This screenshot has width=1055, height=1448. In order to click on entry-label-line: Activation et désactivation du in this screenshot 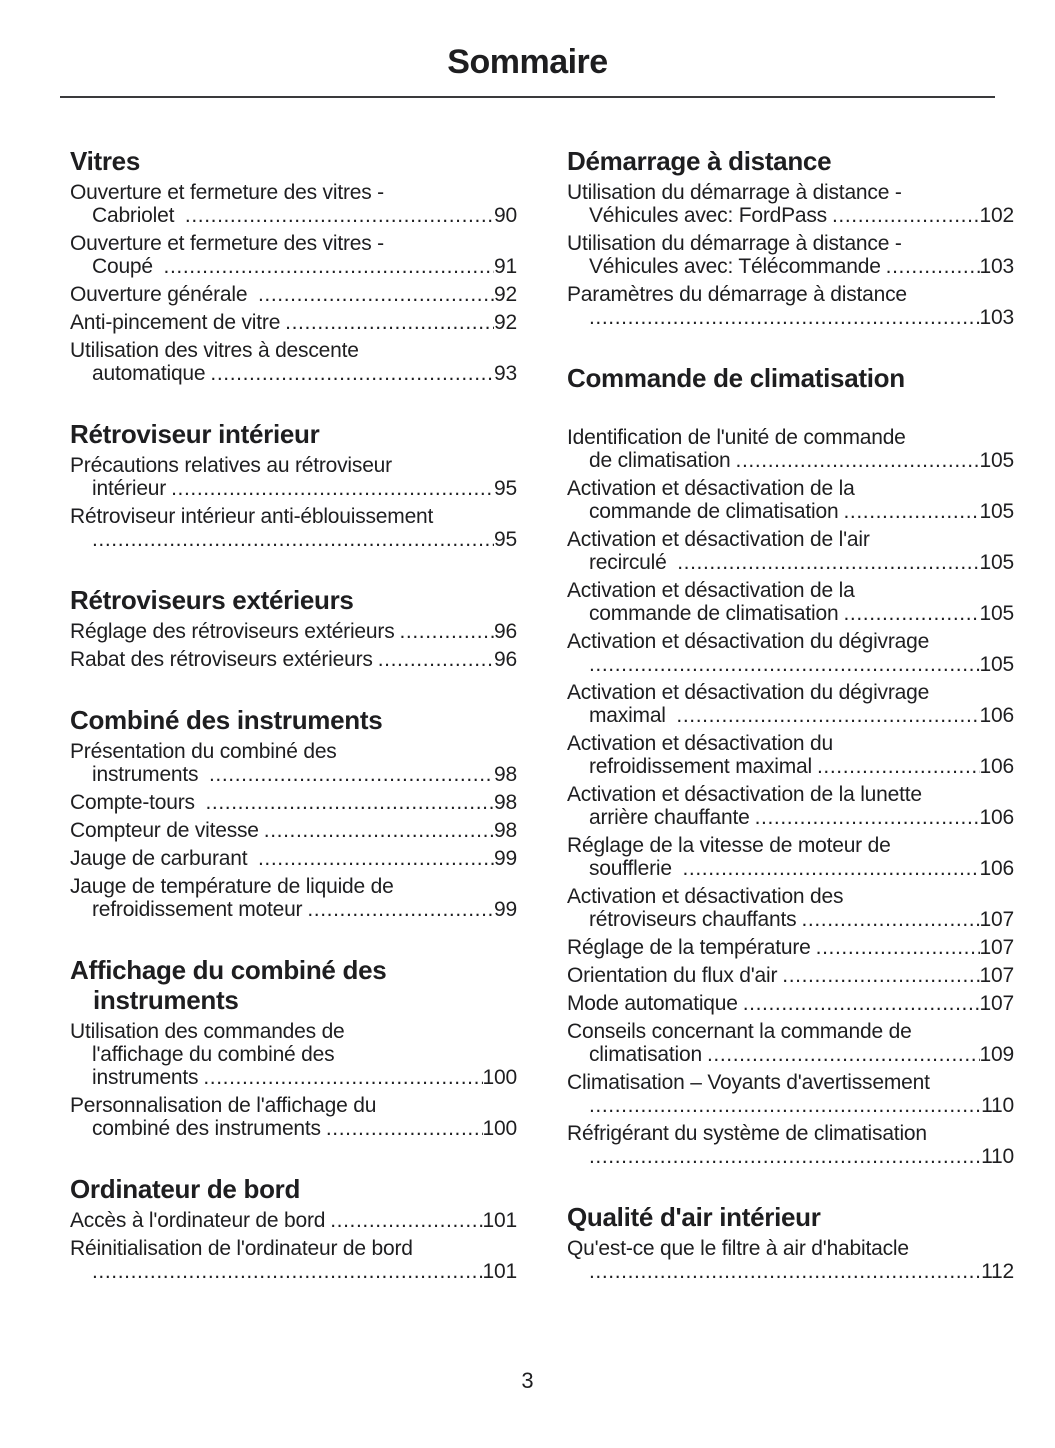, I will do `click(700, 743)`.